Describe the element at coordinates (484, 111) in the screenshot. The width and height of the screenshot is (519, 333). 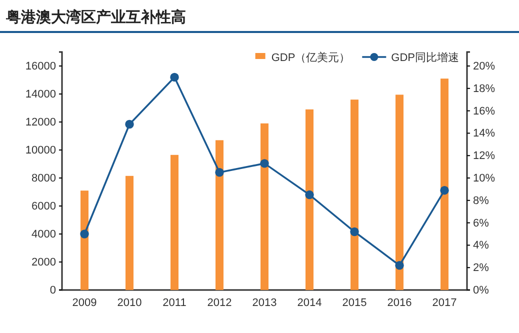
I see `y2-tick-label: 16%` at that location.